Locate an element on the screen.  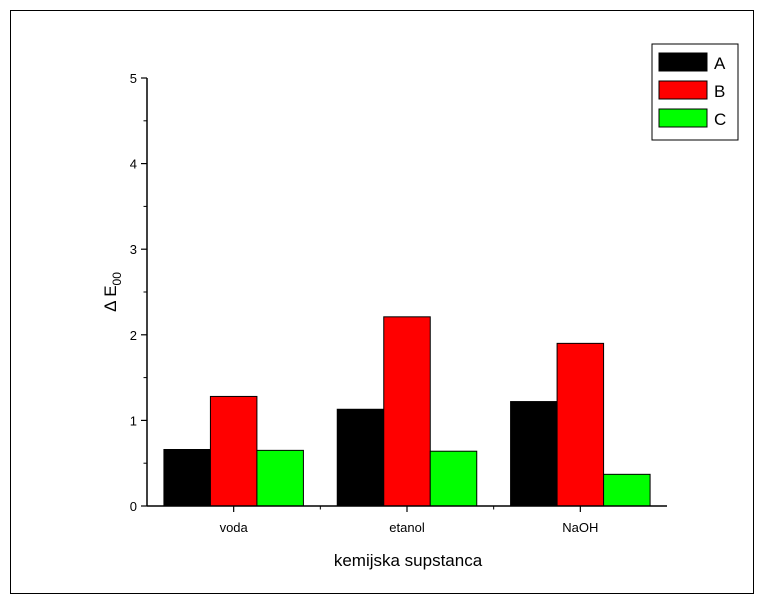
bar-B-voda is located at coordinates (233, 451).